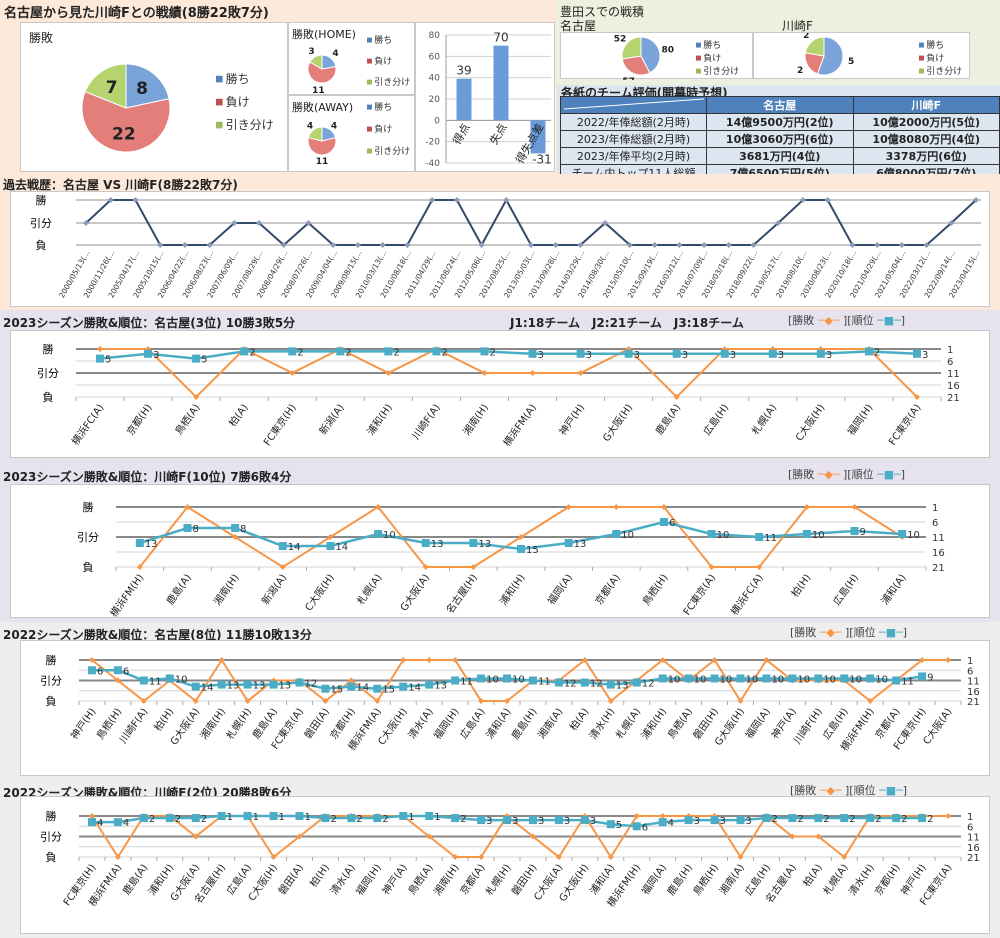  I want to click on x-tick-label: 横浜FM(A), so click(519, 425).